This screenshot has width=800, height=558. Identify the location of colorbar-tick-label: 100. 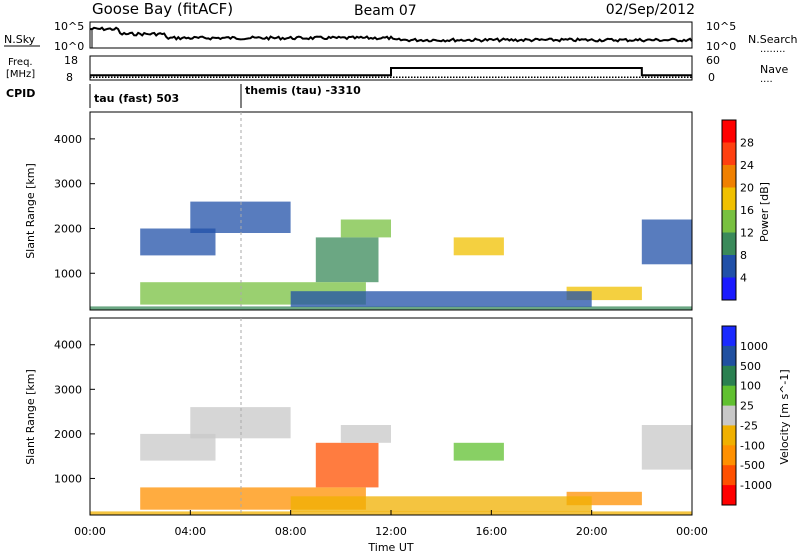
(750, 386).